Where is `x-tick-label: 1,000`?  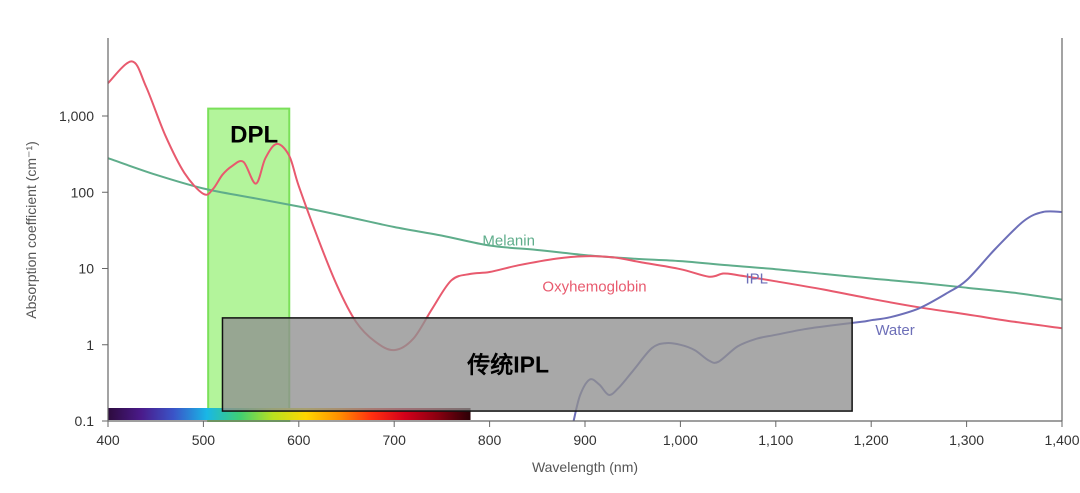 x-tick-label: 1,000 is located at coordinates (680, 440).